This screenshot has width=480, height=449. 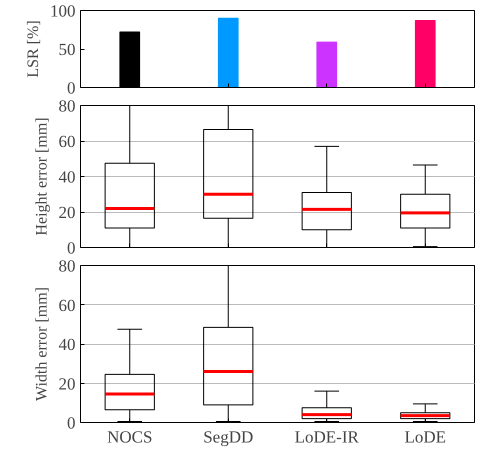 I want to click on x-tick-label: LoDE-IR, so click(x=327, y=437).